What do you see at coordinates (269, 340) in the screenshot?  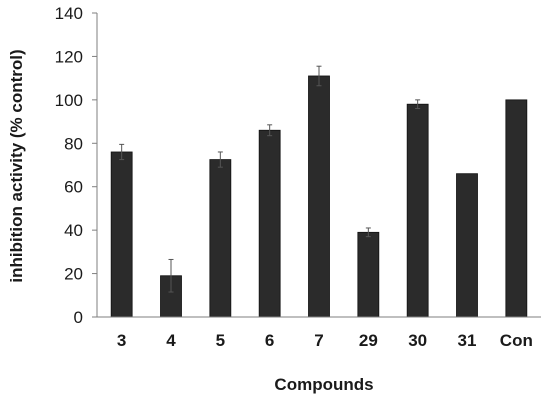 I see `x-tick-label: 6` at bounding box center [269, 340].